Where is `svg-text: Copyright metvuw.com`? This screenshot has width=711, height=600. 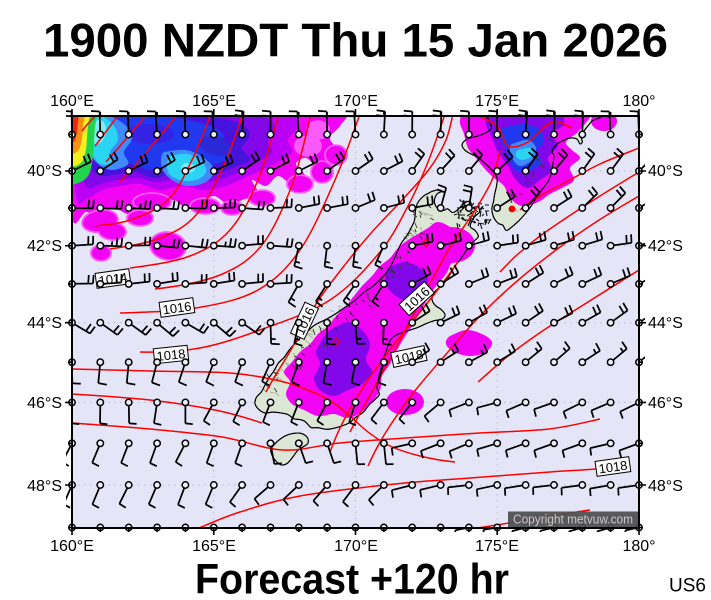 svg-text: Copyright metvuw.com is located at coordinates (573, 520).